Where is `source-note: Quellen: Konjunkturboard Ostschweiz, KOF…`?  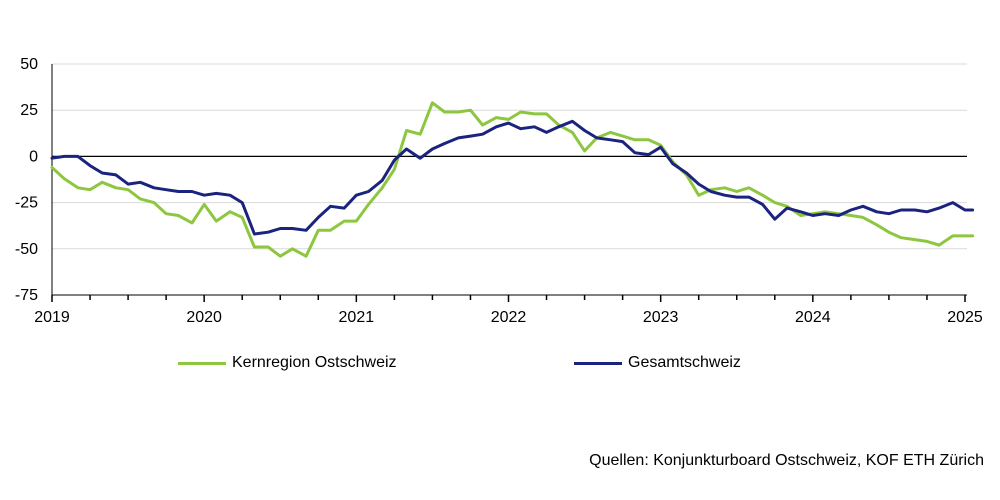 source-note: Quellen: Konjunkturboard Ostschweiz, KOF… is located at coordinates (786, 460).